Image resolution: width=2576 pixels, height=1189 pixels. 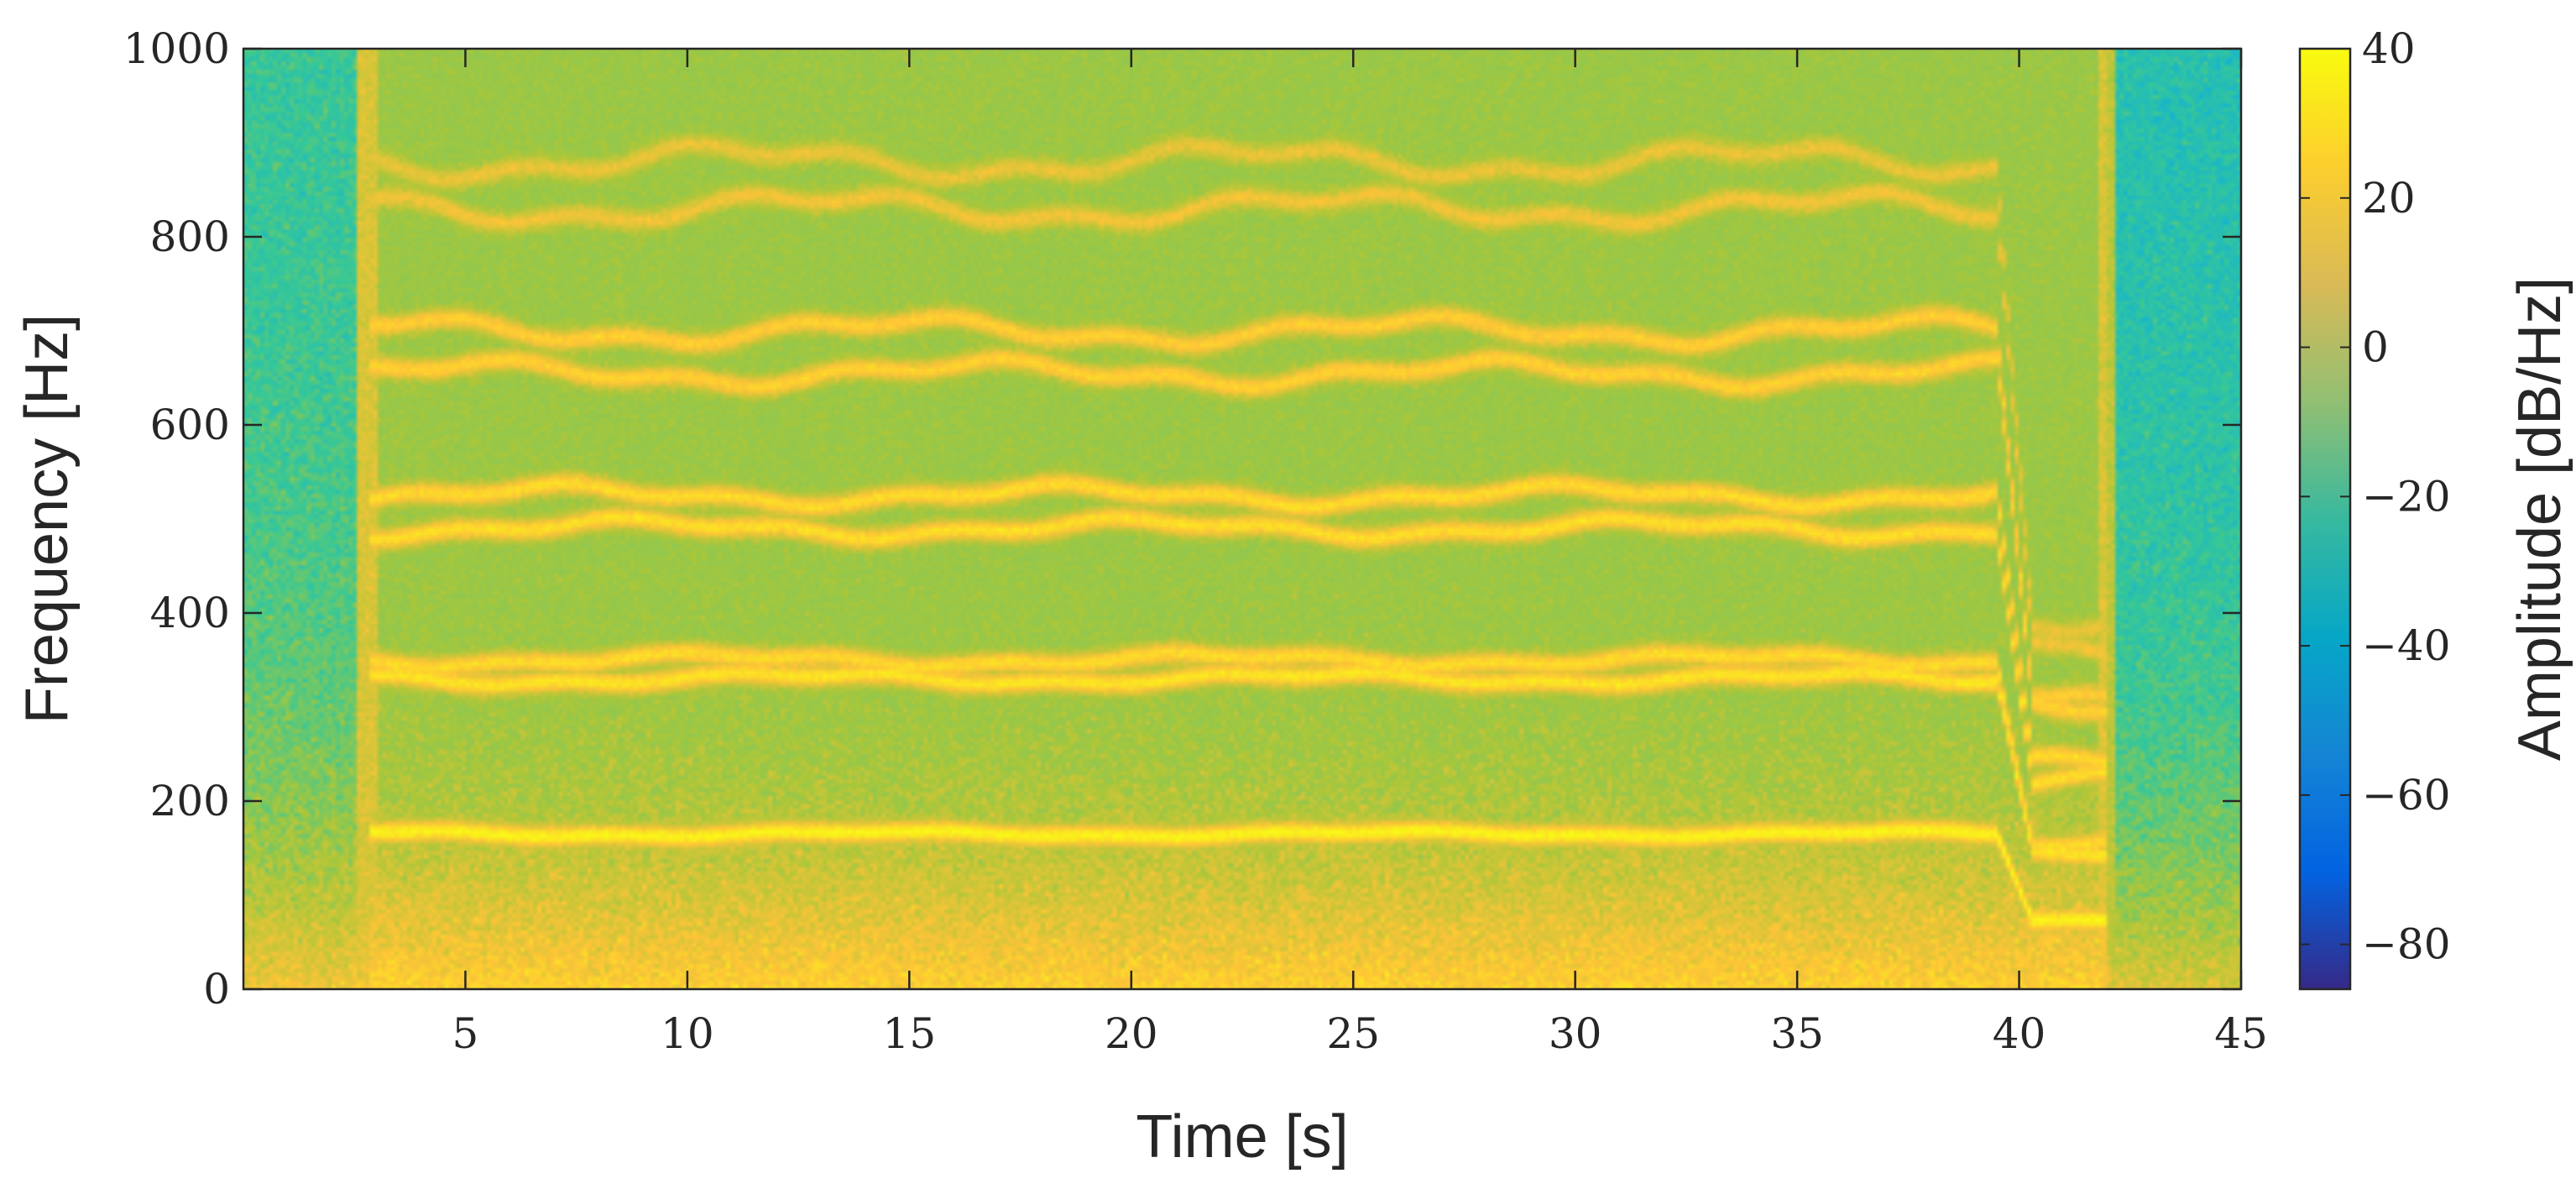 I want to click on x-tick-label: 25, so click(x=1353, y=1033).